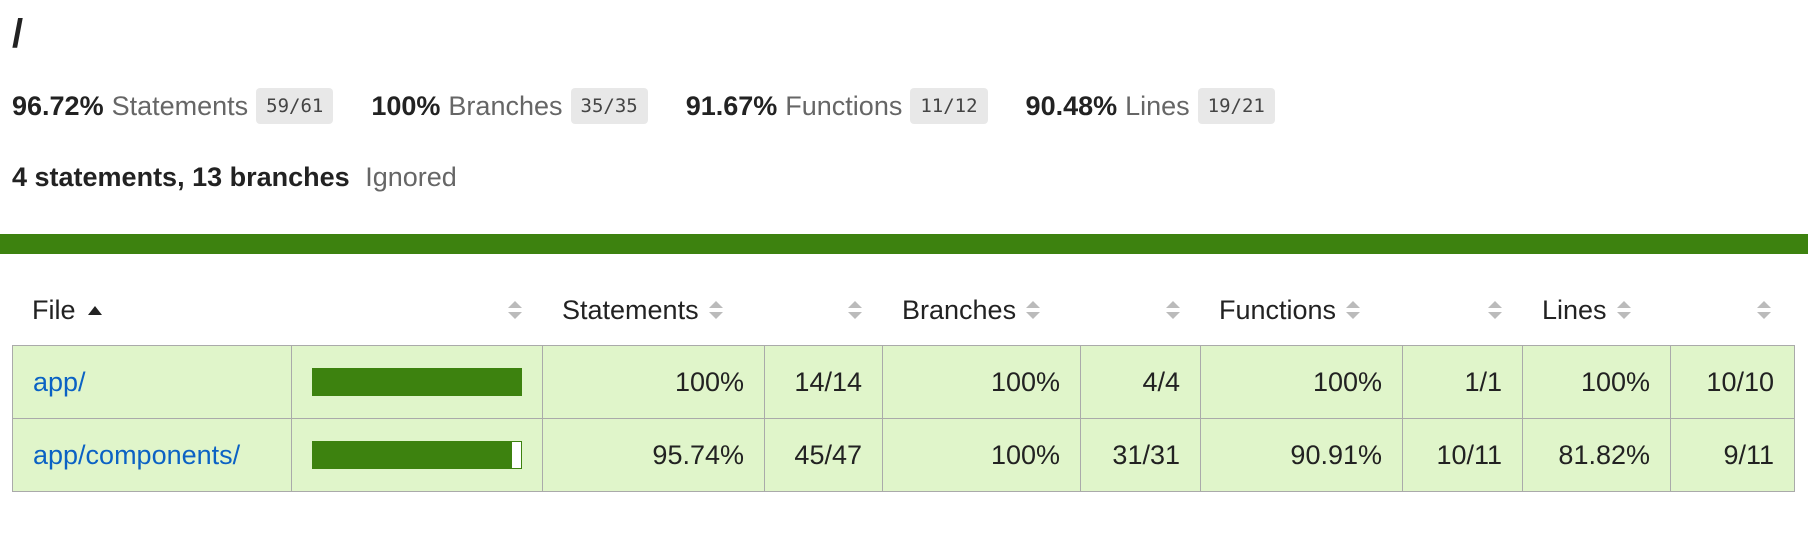 This screenshot has width=1808, height=548. Describe the element at coordinates (152, 382) in the screenshot. I see `file-cell: app/` at that location.